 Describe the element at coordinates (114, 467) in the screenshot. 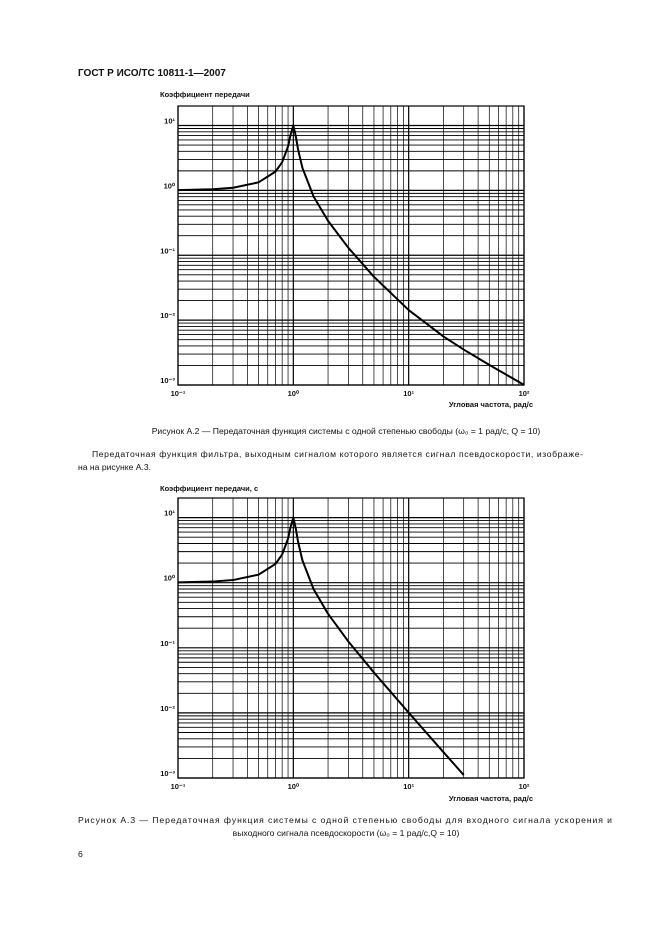

I see `paragraph-line: на на рисунке А.3.` at that location.